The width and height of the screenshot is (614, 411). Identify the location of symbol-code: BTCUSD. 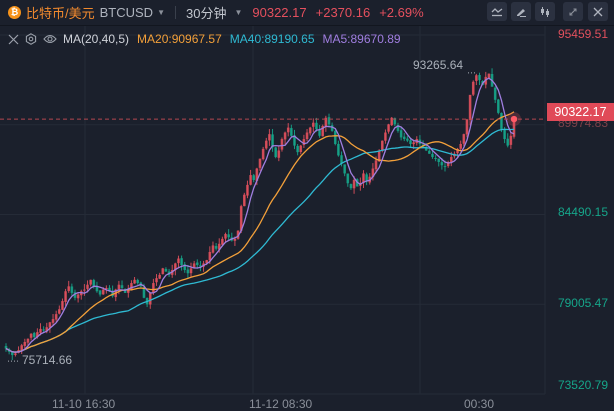
(126, 12).